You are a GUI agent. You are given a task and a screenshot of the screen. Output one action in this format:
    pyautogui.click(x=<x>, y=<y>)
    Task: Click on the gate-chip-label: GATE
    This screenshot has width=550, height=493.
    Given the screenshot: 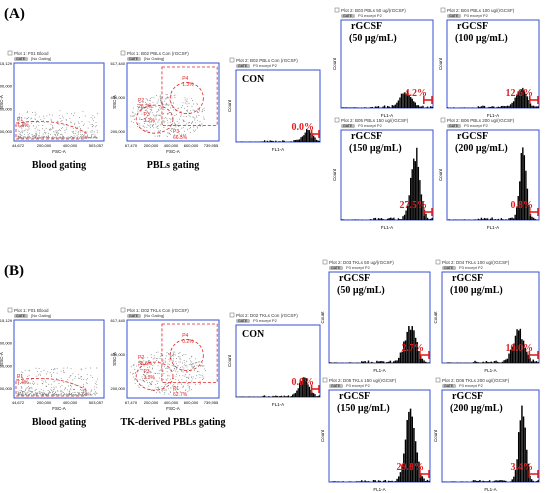 What is the action you would take?
    pyautogui.click(x=454, y=16)
    